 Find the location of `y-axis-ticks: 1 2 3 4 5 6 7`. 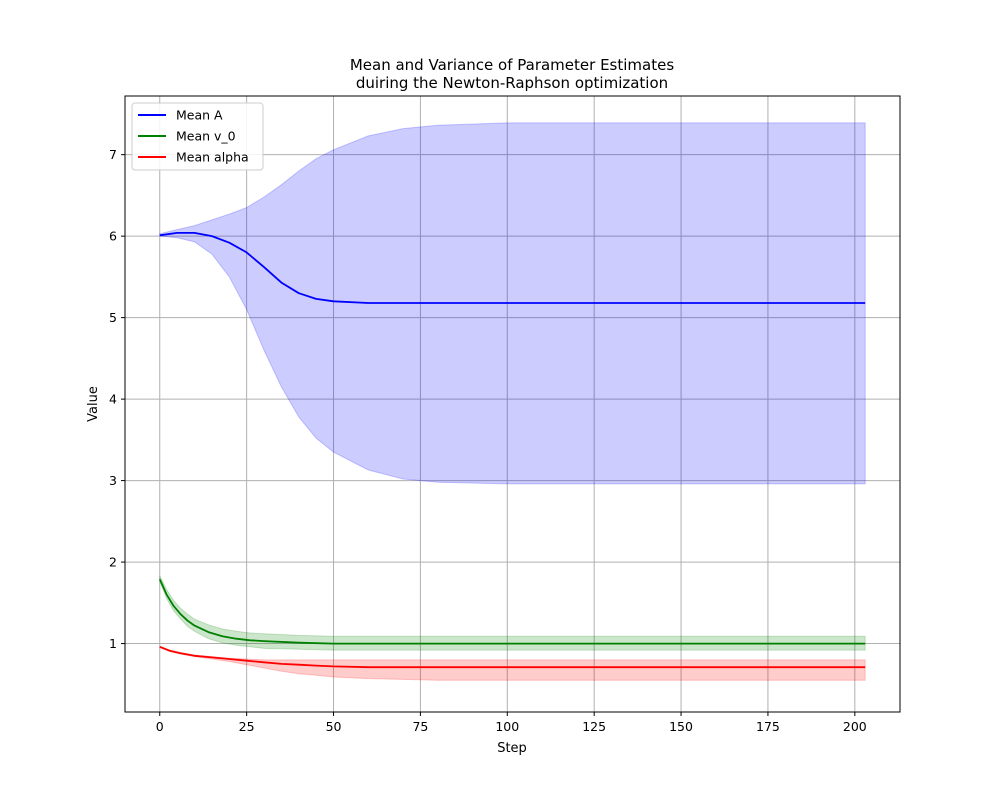

y-axis-ticks: 1 2 3 4 5 6 7 is located at coordinates (117, 399).